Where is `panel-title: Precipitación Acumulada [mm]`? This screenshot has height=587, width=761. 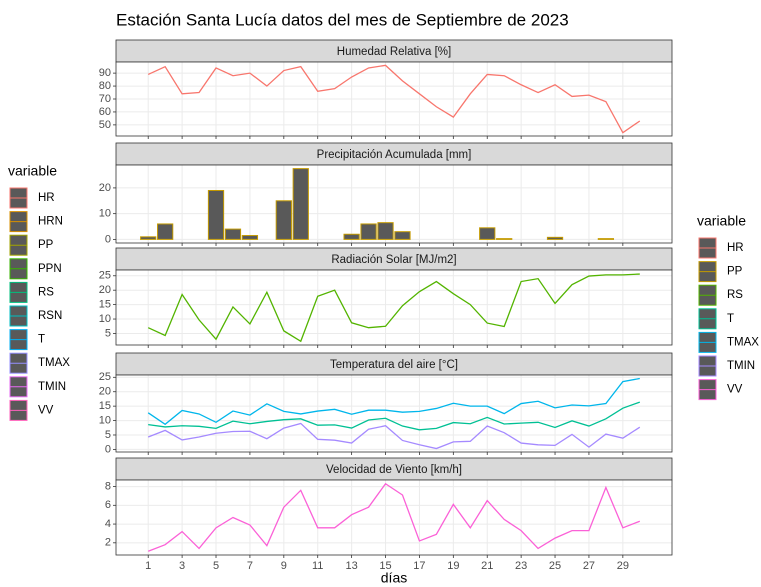
panel-title: Precipitación Acumulada [mm] is located at coordinates (394, 155).